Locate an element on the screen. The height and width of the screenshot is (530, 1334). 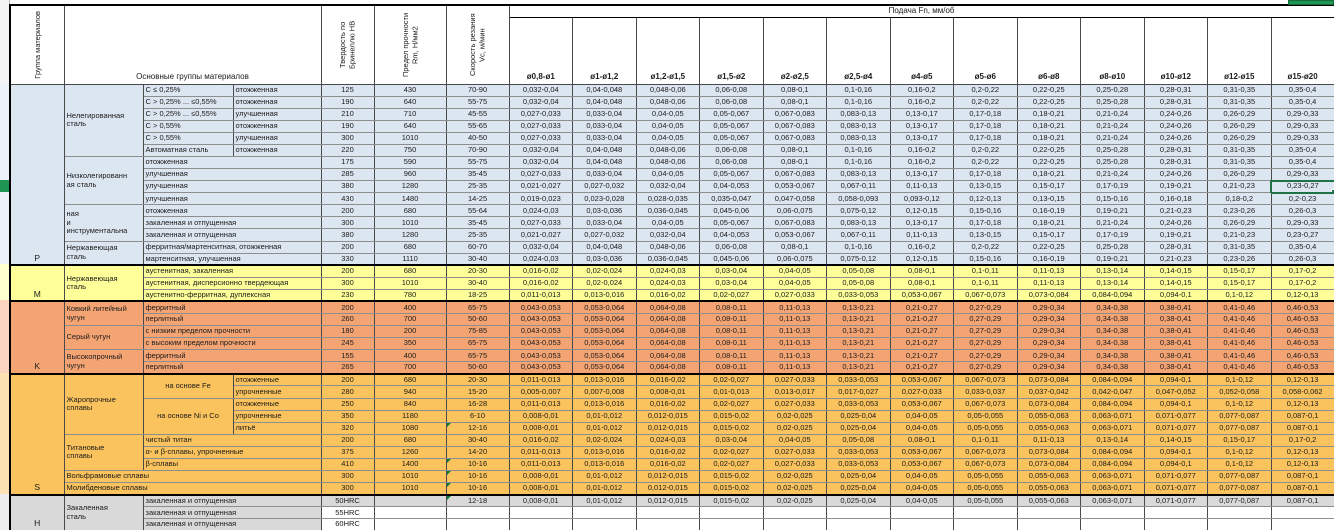
col-header-material-group: Группа материалов is located at coordinates (37, 44).